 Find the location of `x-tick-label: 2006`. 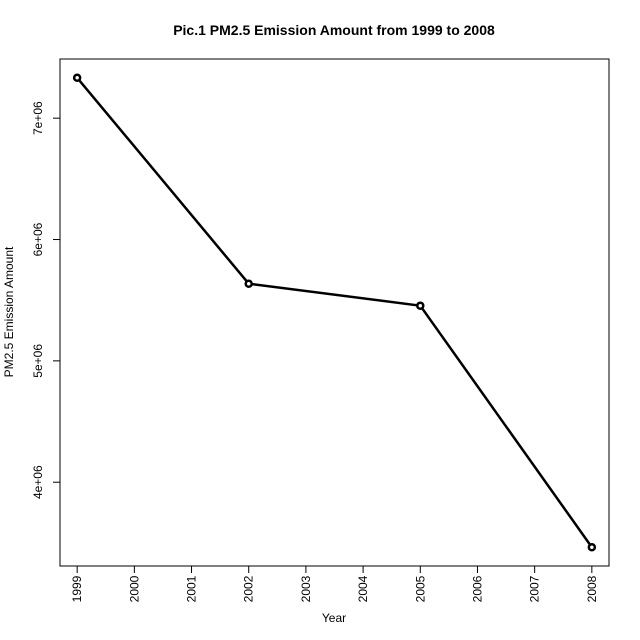

x-tick-label: 2006 is located at coordinates (477, 588).